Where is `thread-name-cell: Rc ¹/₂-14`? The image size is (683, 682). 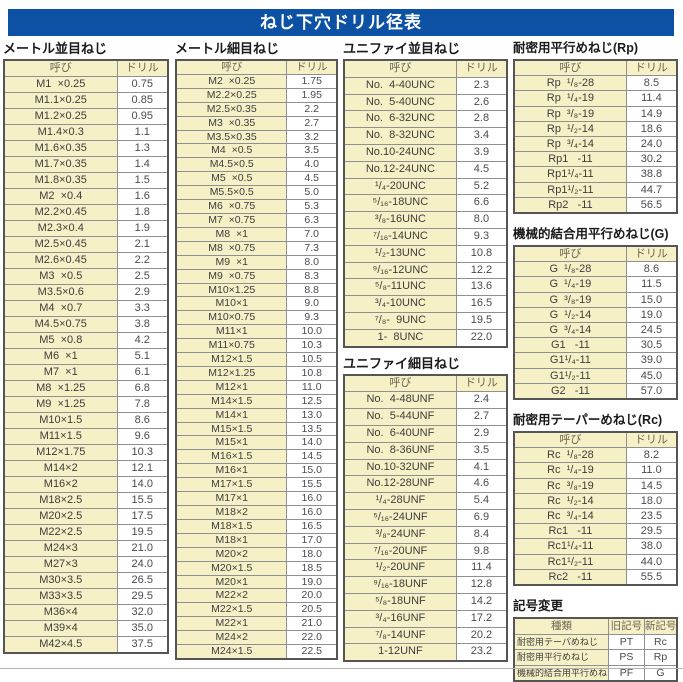 thread-name-cell: Rc ¹/₂-14 is located at coordinates (570, 501).